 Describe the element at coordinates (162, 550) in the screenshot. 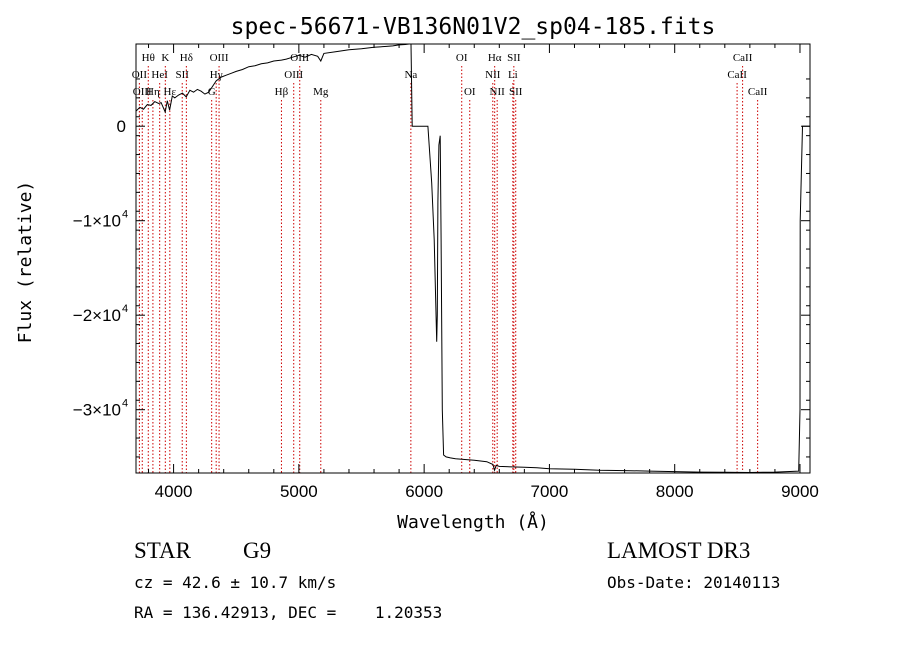

I see `object-class: STAR` at that location.